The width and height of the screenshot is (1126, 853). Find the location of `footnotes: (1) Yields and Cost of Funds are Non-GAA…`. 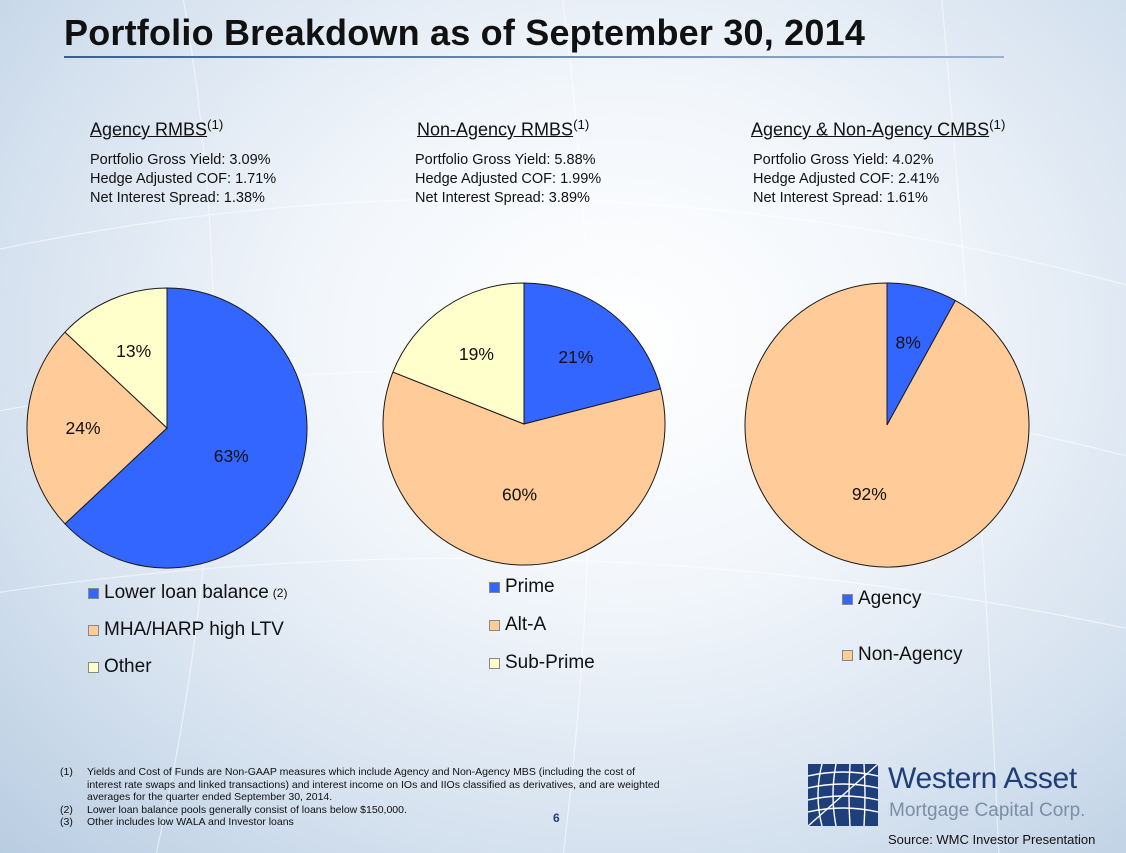

footnotes: (1) Yields and Cost of Funds are Non-GAA… is located at coordinates (365, 797).